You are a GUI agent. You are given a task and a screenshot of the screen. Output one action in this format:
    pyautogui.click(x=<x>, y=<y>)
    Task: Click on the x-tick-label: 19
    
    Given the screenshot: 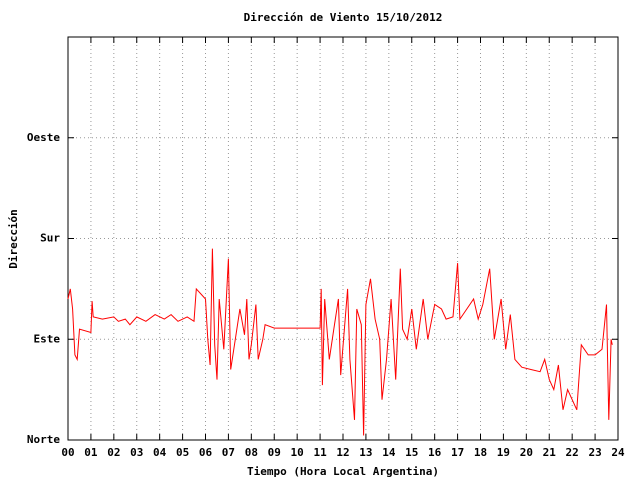 What is the action you would take?
    pyautogui.click(x=503, y=452)
    